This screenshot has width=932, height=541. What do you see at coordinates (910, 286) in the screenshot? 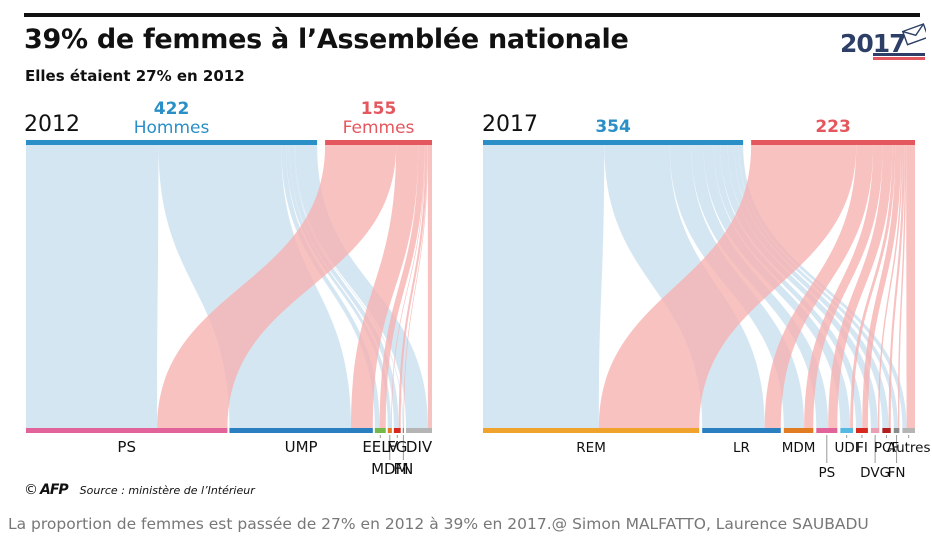
I see `flow-women-autres` at bounding box center [910, 286].